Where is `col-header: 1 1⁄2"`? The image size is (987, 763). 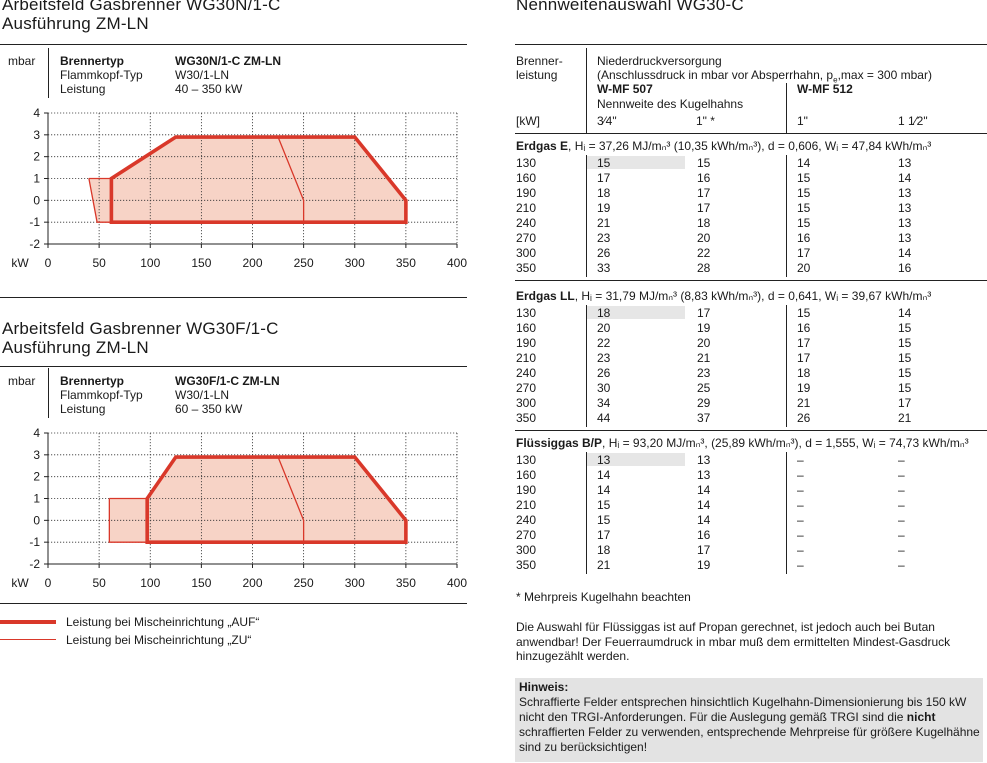 col-header: 1 1⁄2" is located at coordinates (913, 121).